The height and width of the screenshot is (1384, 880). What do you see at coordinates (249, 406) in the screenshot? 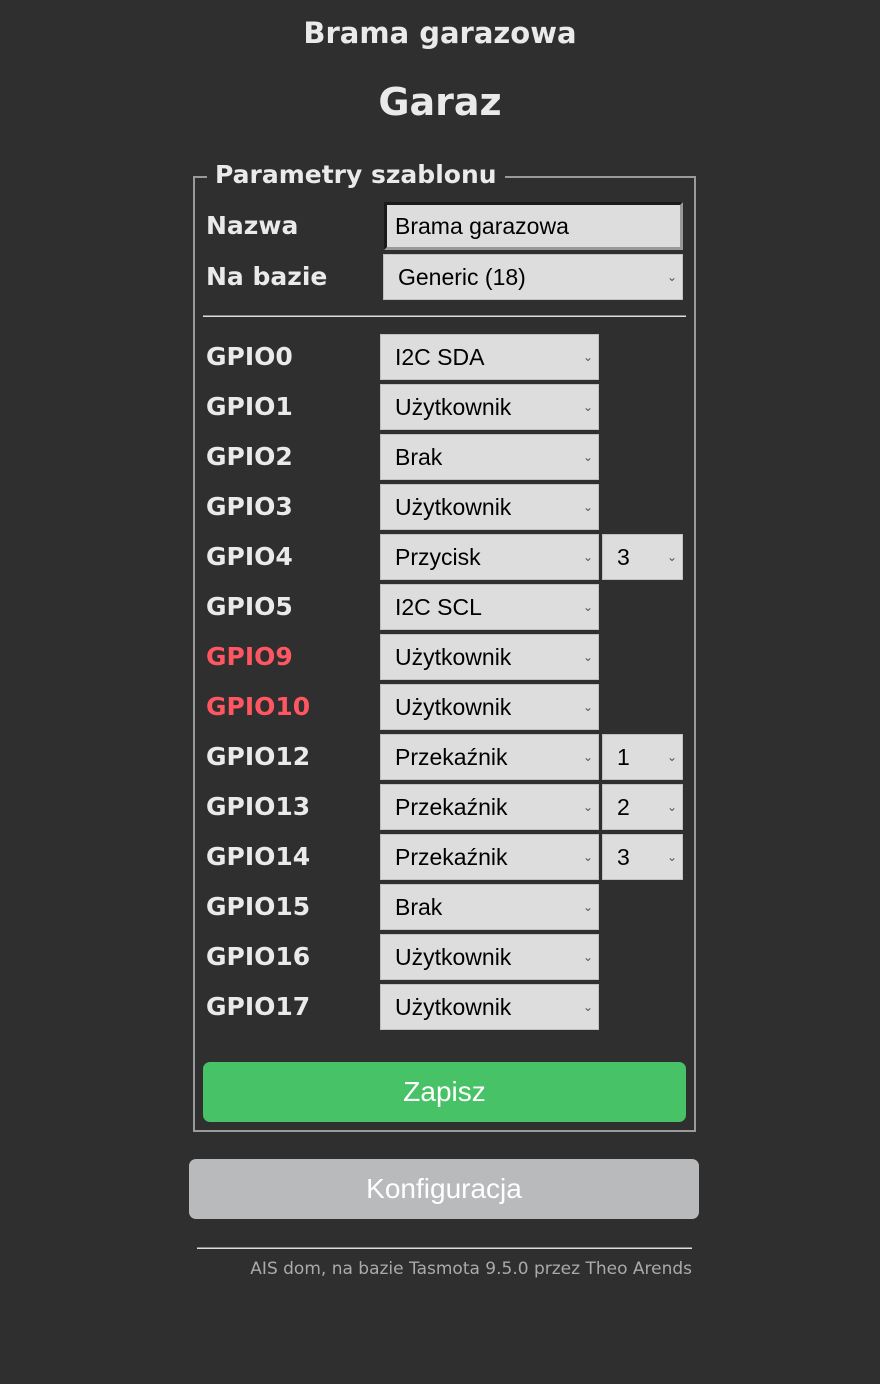
I see `gpio-label: GPIO1` at bounding box center [249, 406].